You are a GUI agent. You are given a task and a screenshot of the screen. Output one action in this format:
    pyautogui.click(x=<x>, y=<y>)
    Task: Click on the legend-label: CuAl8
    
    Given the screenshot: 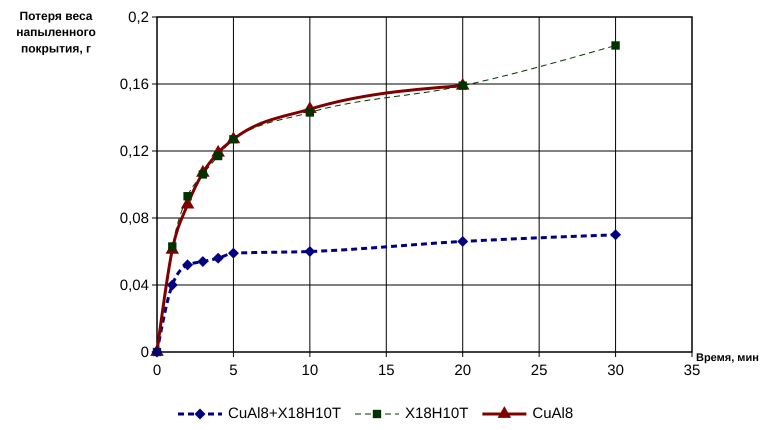 What is the action you would take?
    pyautogui.click(x=553, y=413)
    